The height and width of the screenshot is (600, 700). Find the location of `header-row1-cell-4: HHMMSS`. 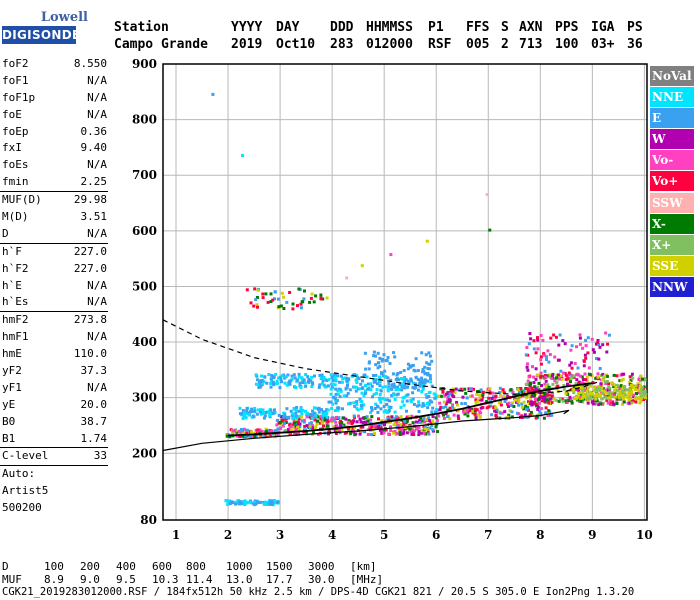

header-row1-cell-4: HHMMSS is located at coordinates (389, 27).